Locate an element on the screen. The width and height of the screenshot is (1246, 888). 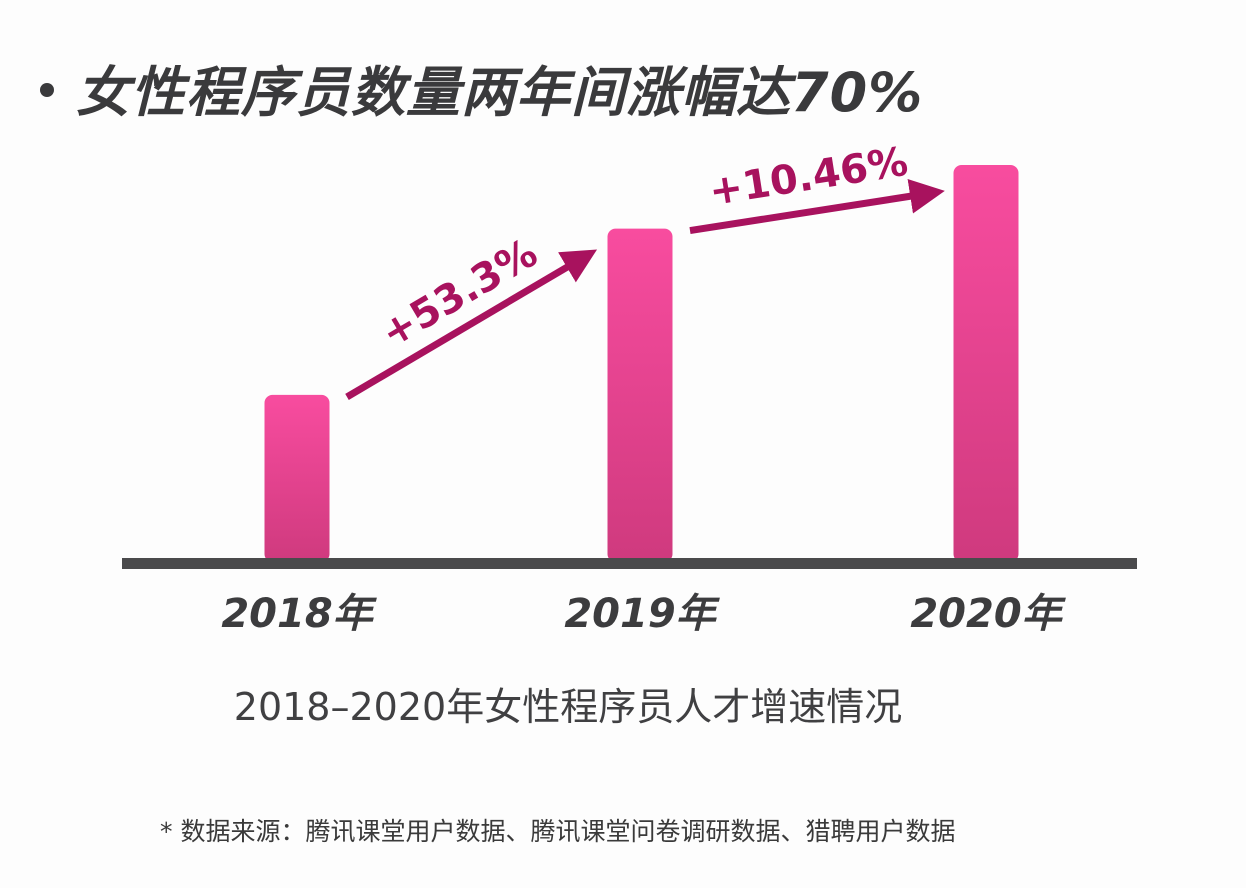
chart-title: 2018–2020年女性程序员人才增速情况 is located at coordinates (568, 707).